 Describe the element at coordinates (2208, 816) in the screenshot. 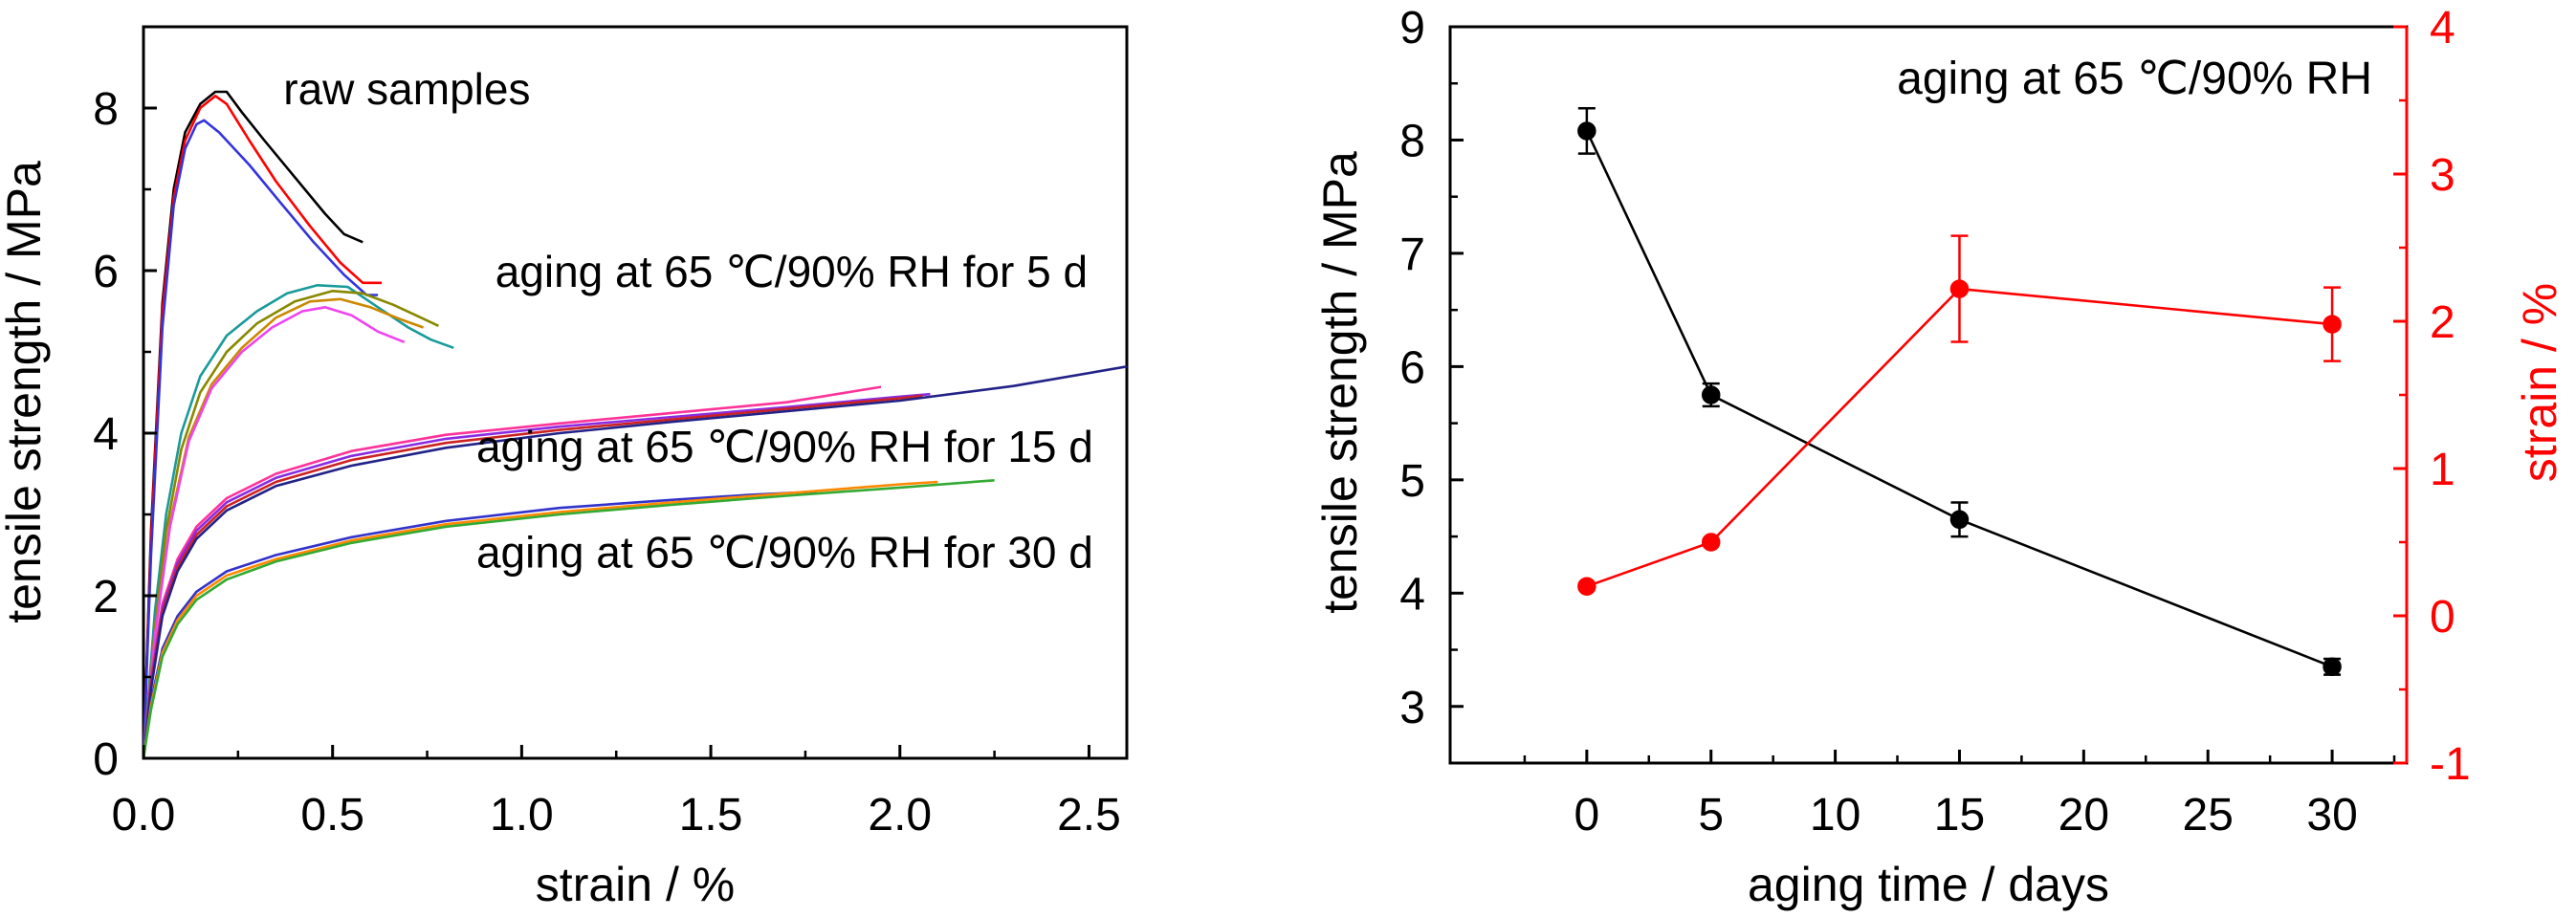

I see `right-x-tick-label: 25` at that location.